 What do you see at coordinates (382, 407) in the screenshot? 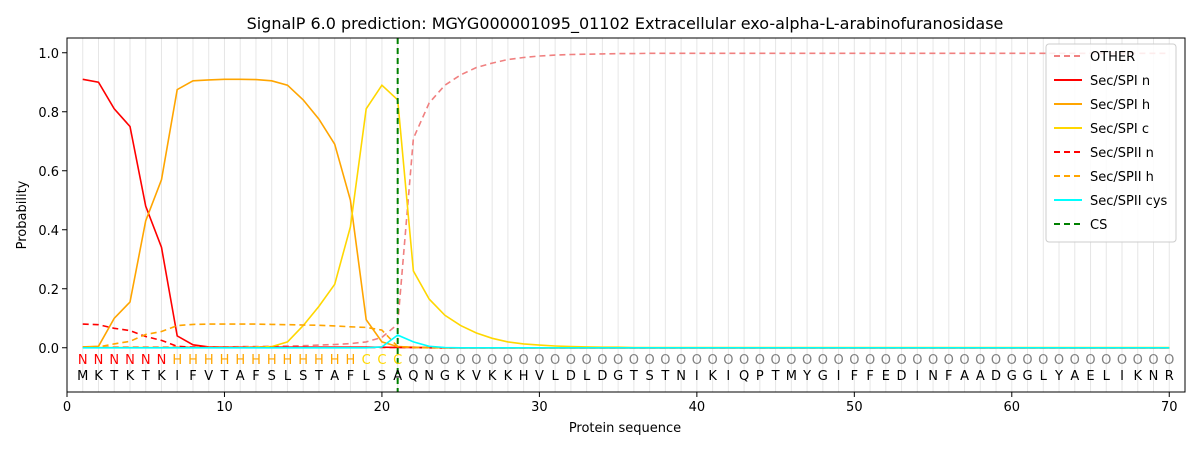
I see `x-tick-label: 20` at bounding box center [382, 407].